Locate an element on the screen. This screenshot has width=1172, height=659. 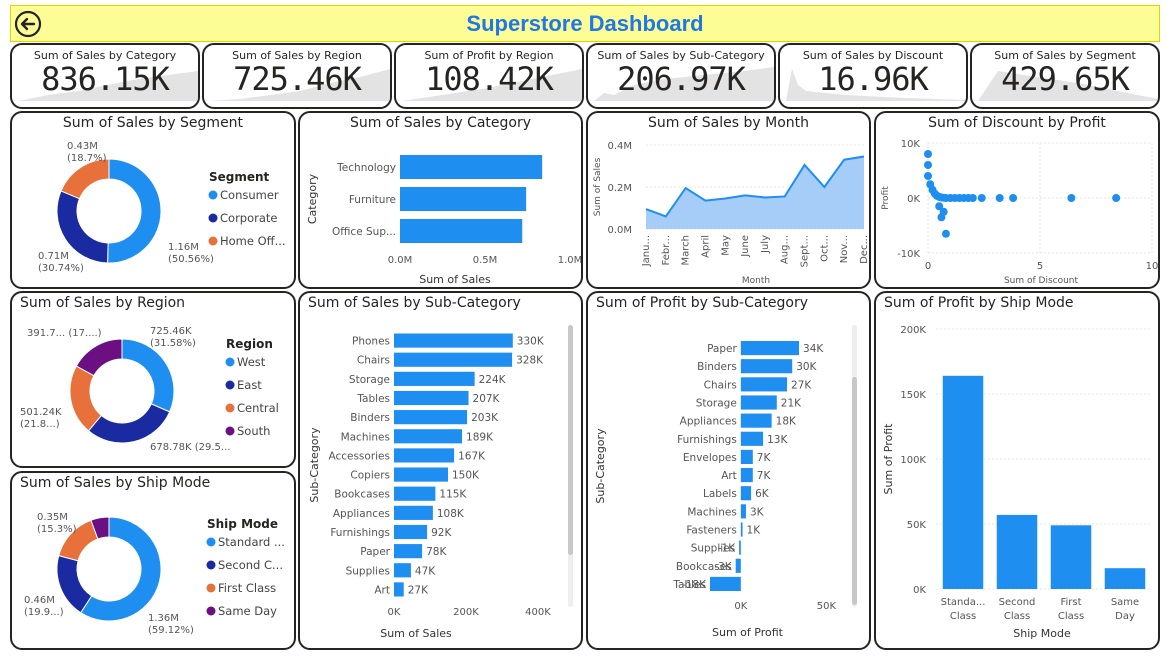
category-label: Chairs is located at coordinates (720, 385).